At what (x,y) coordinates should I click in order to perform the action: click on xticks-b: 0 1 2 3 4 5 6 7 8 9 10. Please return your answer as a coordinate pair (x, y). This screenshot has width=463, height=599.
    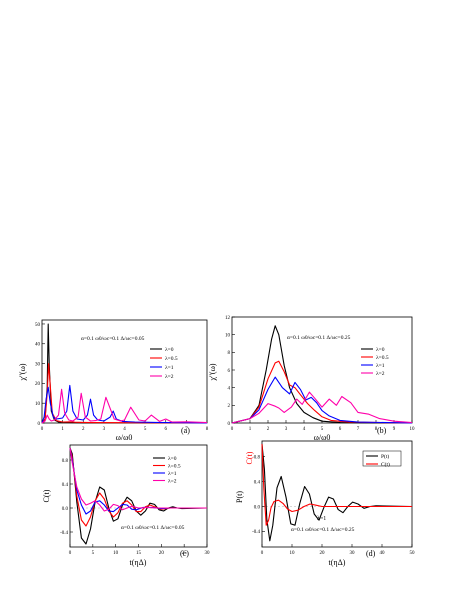
    Looking at the image, I should click on (323, 426).